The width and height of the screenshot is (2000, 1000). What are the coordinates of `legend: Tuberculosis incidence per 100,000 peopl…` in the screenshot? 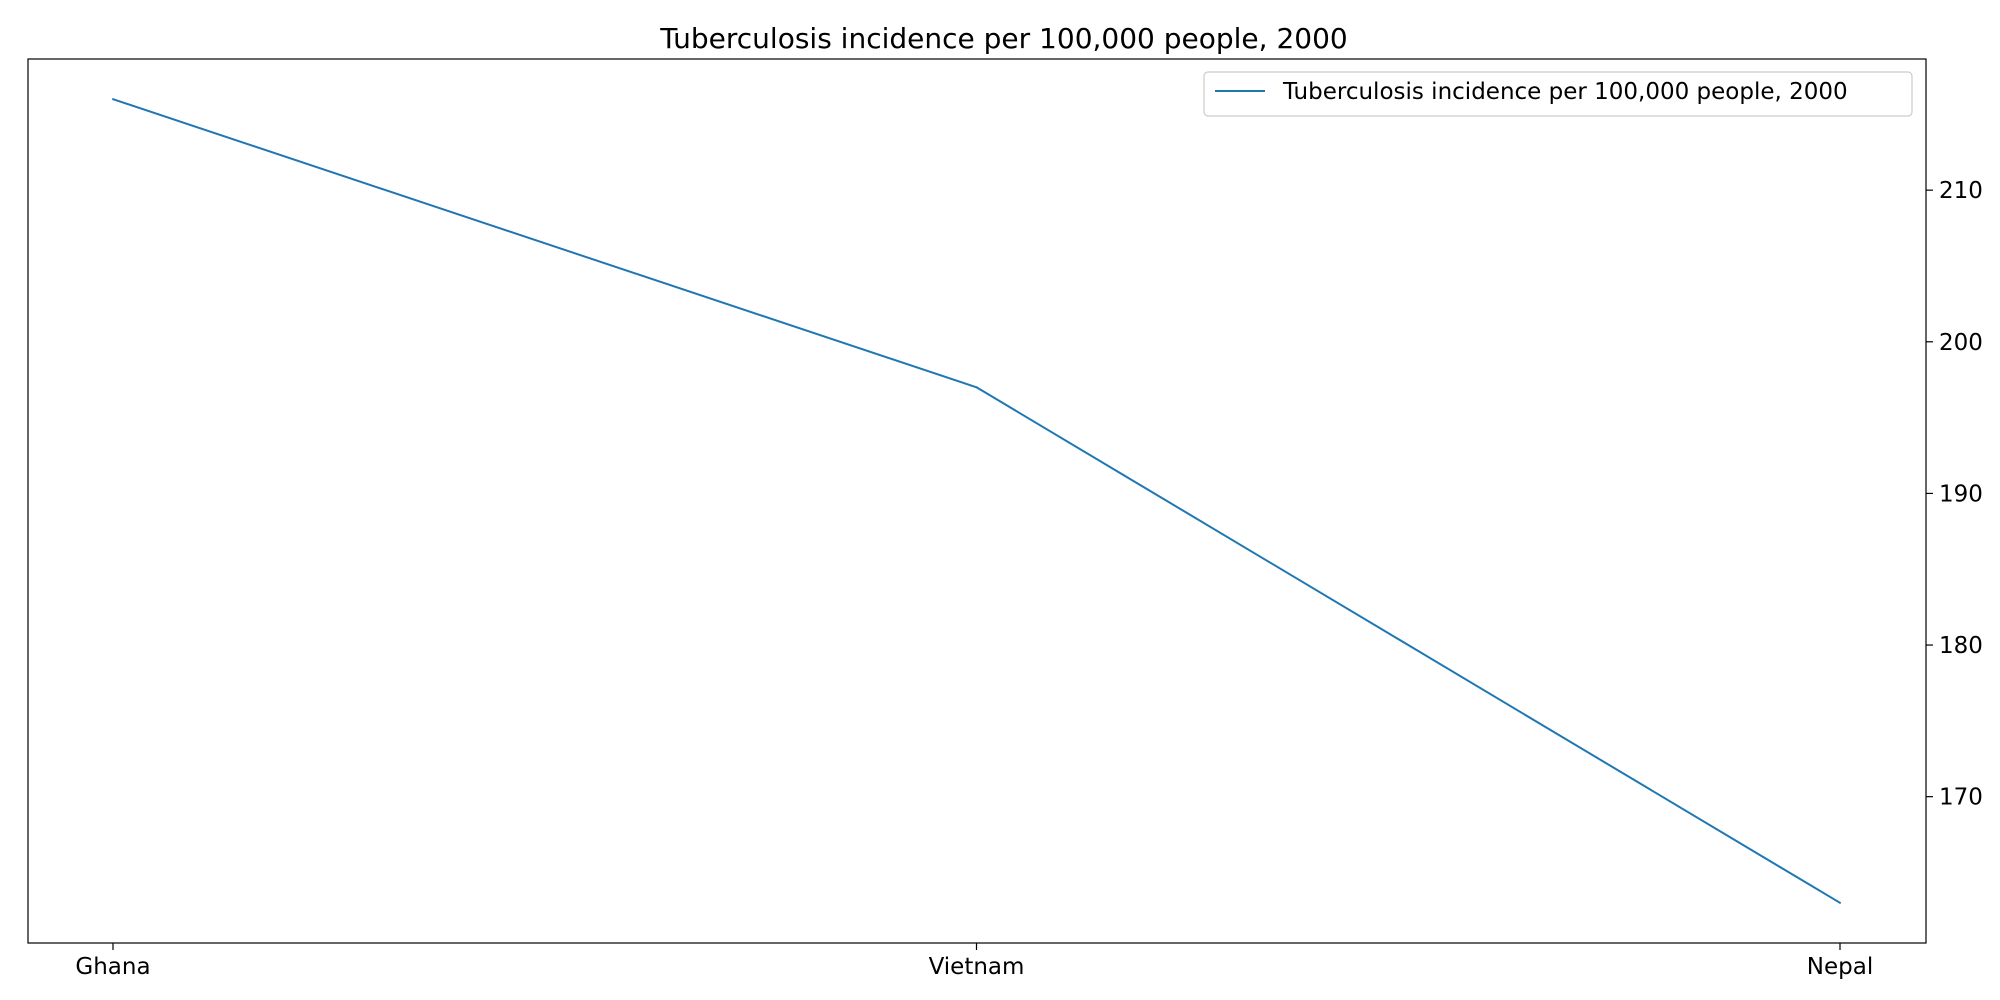 It's located at (1558, 94).